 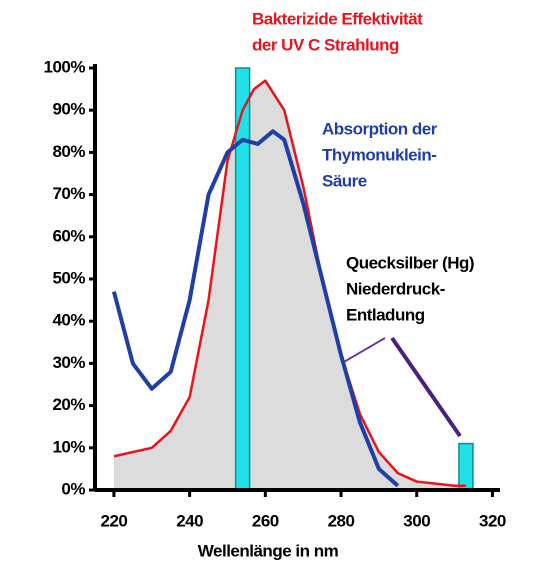 What do you see at coordinates (68, 235) in the screenshot?
I see `y-tick-label: 60%` at bounding box center [68, 235].